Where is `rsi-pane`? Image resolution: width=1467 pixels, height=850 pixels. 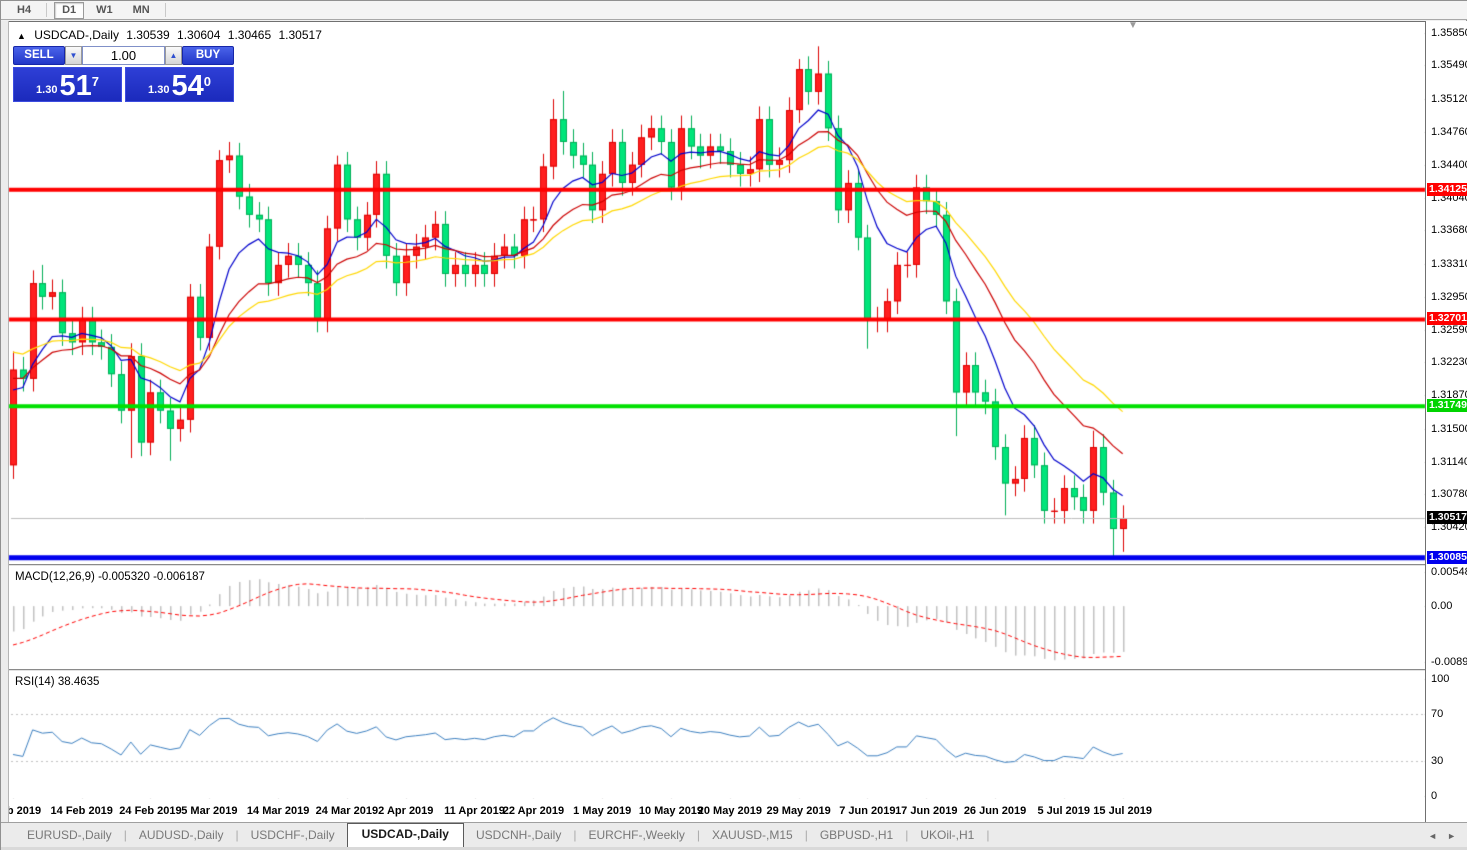 rsi-pane is located at coordinates (738, 735).